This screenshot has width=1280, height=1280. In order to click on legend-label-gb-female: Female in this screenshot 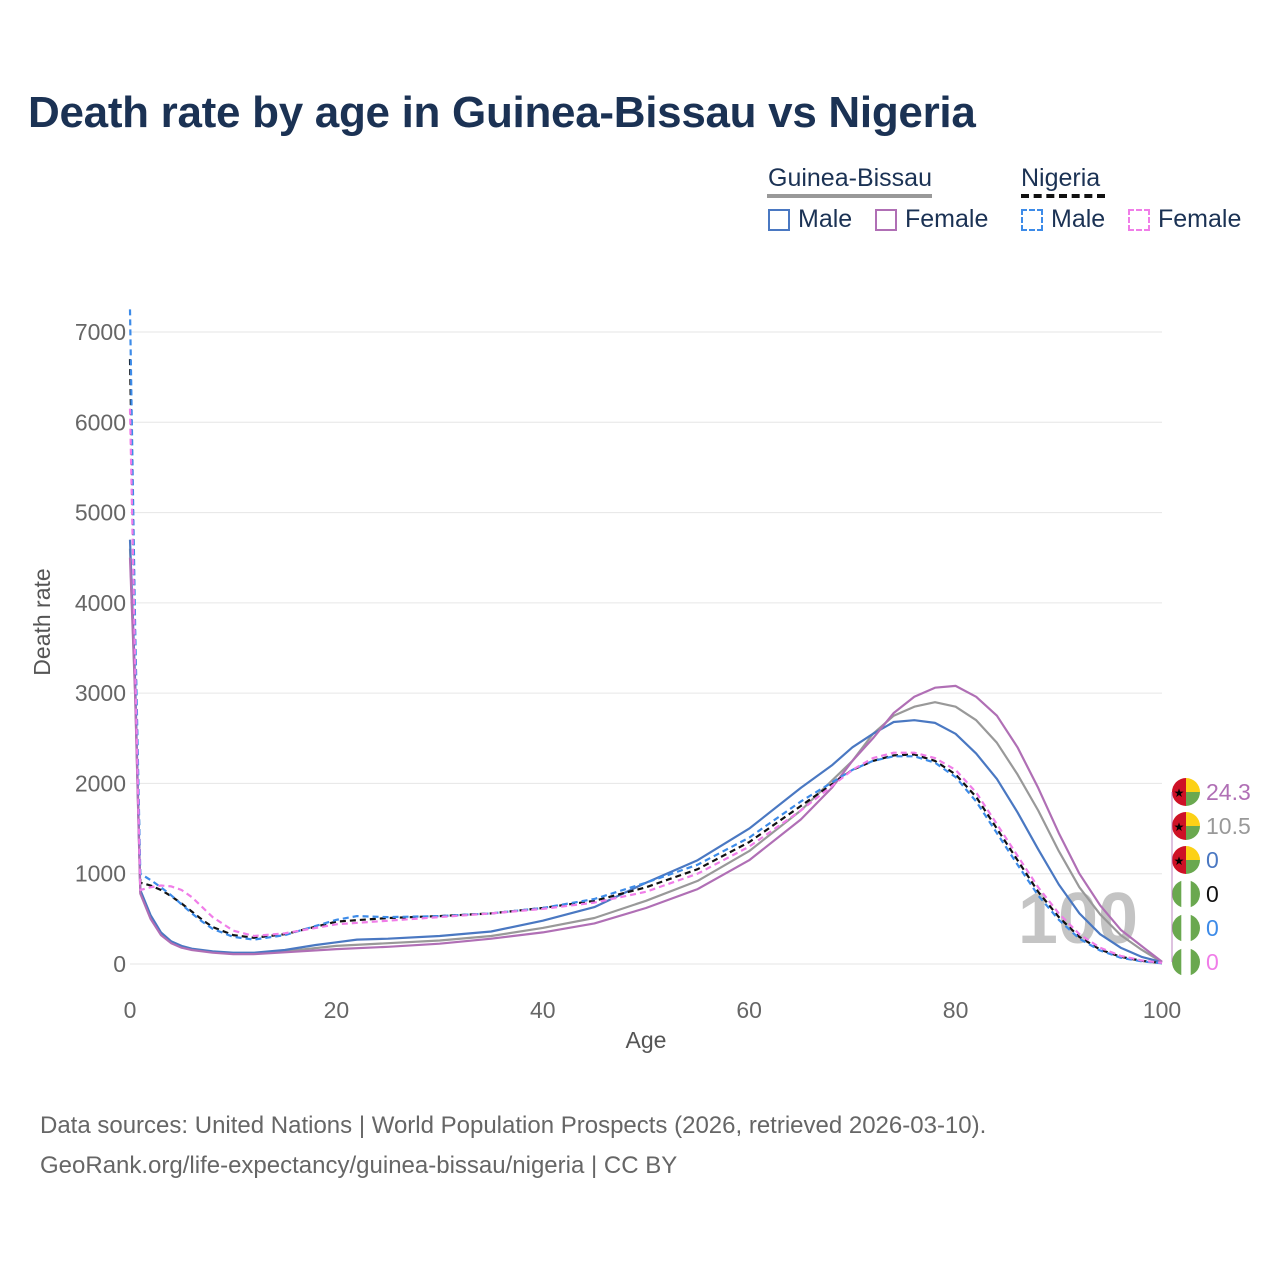, I will do `click(947, 219)`.